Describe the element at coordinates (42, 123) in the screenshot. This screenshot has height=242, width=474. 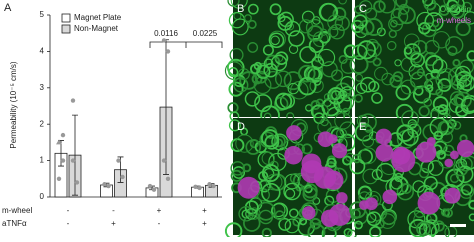
I see `y-tick-label: 2` at that location.